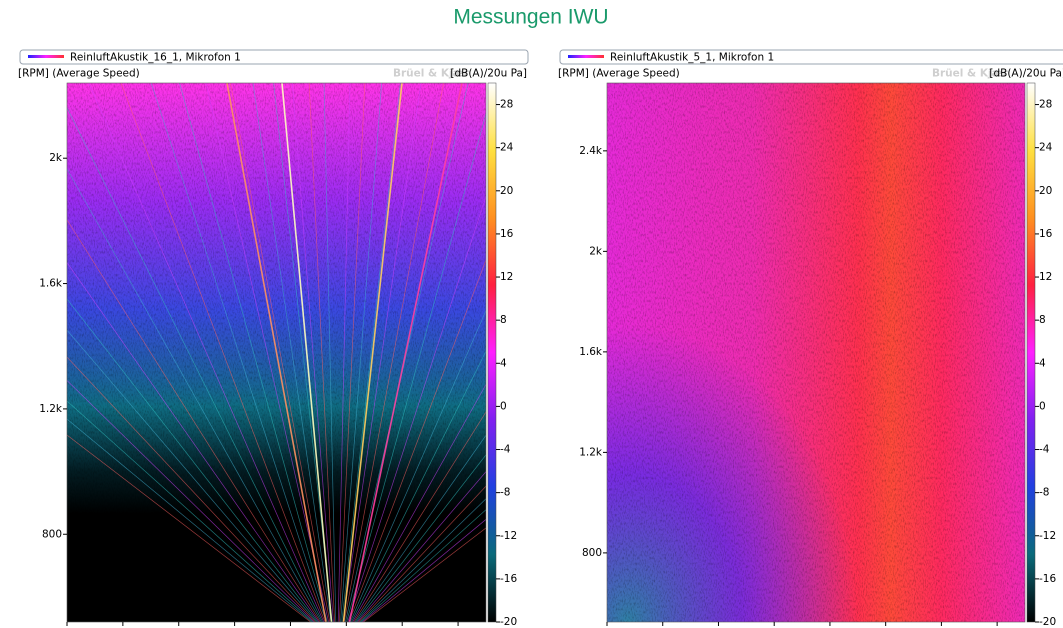  Describe the element at coordinates (488, 74) in the screenshot. I see `colorbar-label: [dB(A)/20u Pa]` at that location.